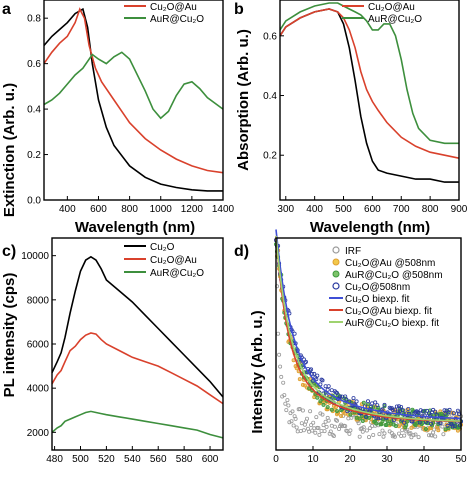  Describe the element at coordinates (370, 227) in the screenshot. I see `panel-b-x-axis-title: Wavelength (nm)` at that location.